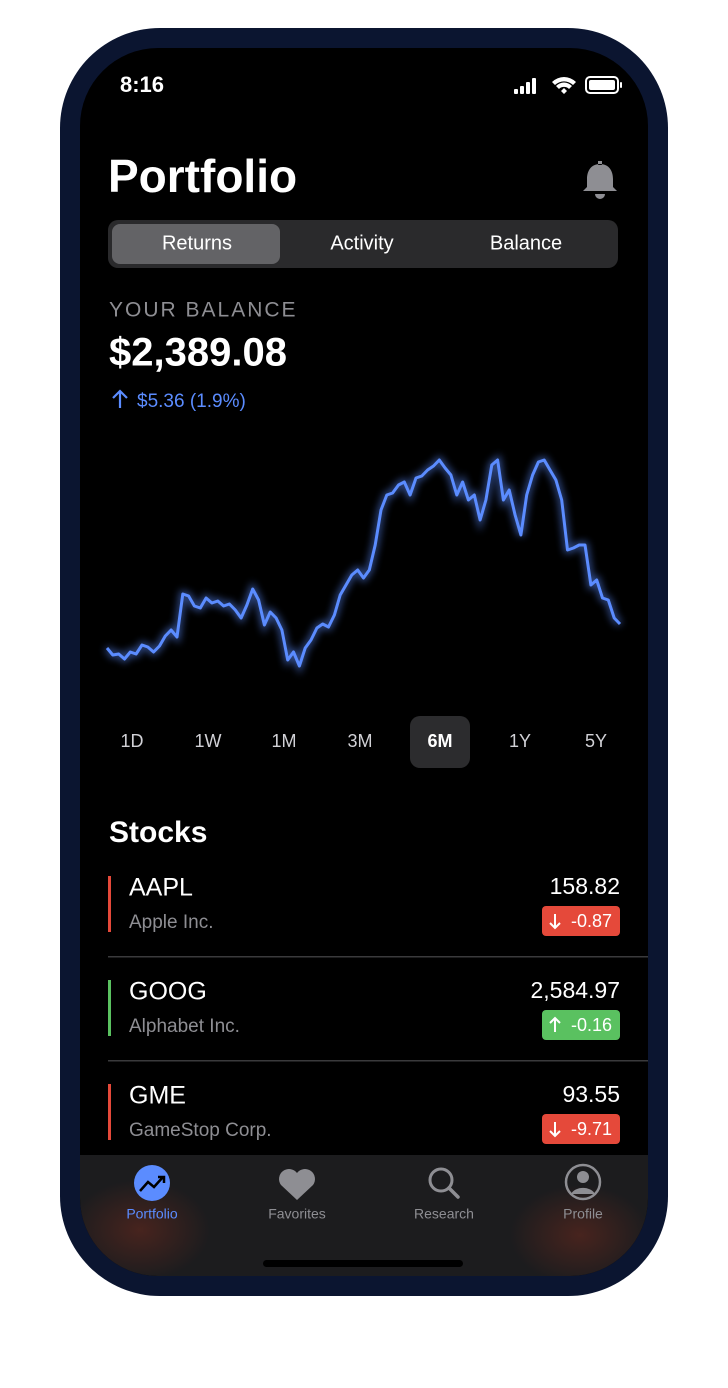 The width and height of the screenshot is (728, 1388). Describe the element at coordinates (283, 741) in the screenshot. I see `range-button: 1M` at that location.